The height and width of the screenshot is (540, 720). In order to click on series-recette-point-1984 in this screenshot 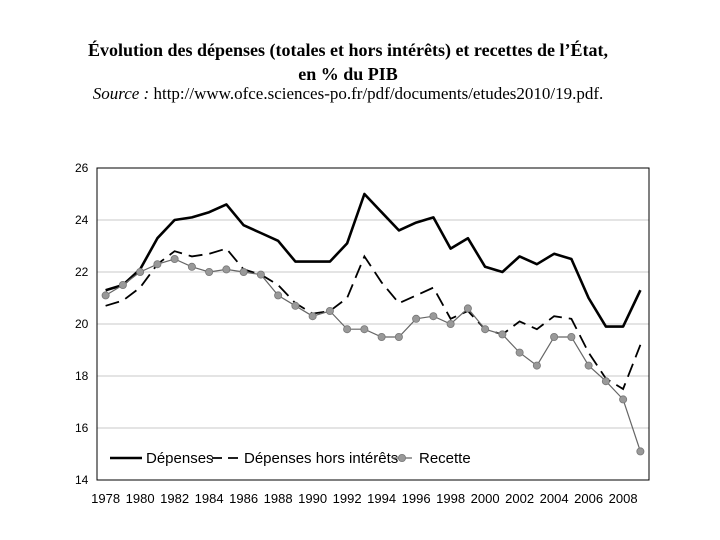, I will do `click(209, 271)`.